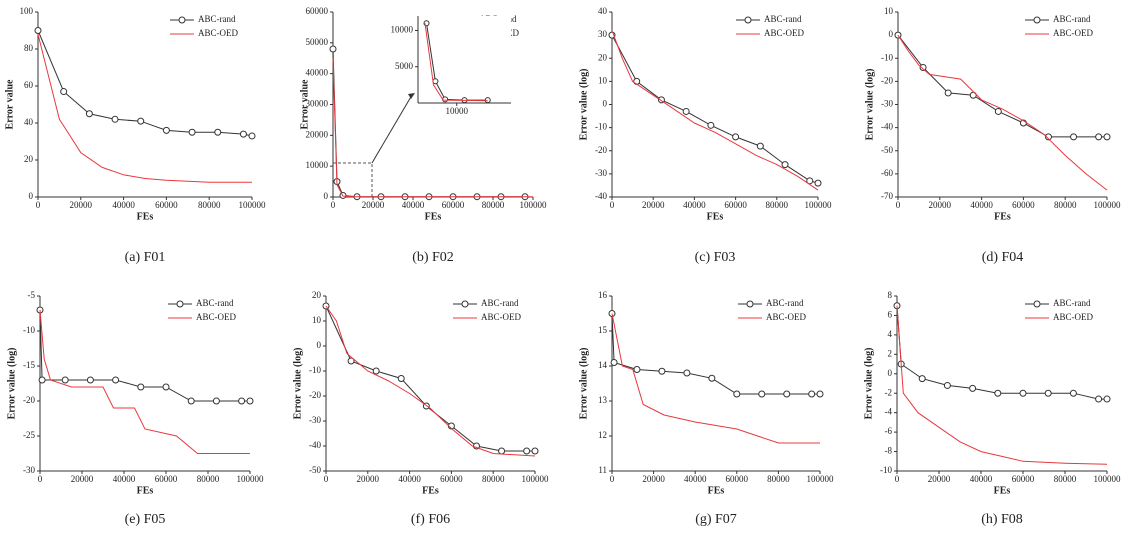  Describe the element at coordinates (317, 295) in the screenshot. I see `y-tick-label: 20` at that location.